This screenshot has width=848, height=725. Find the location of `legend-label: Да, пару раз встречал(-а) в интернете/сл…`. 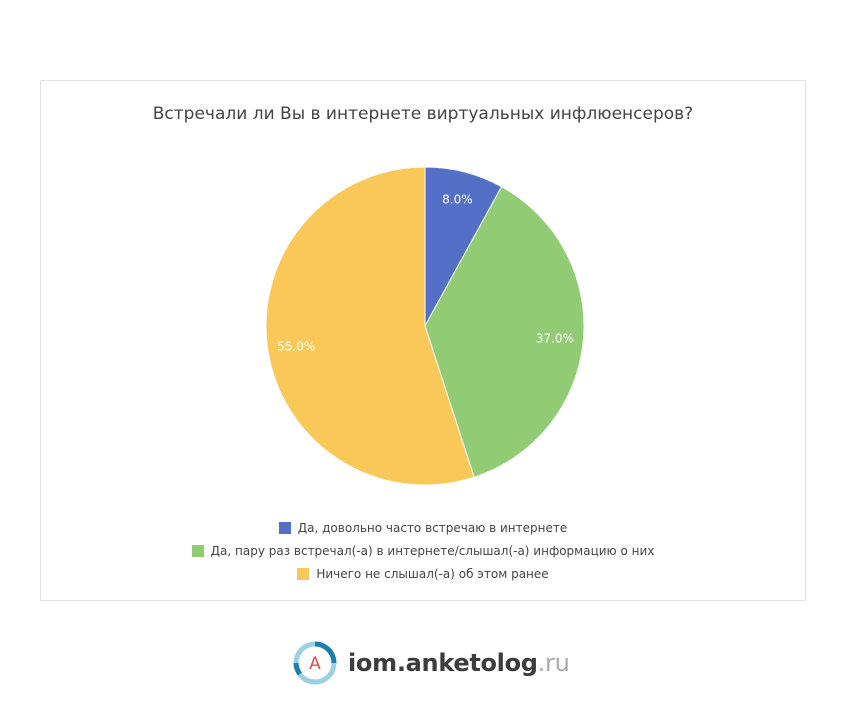

legend-label: Да, пару раз встречал(-а) в интернете/сл… is located at coordinates (432, 550).